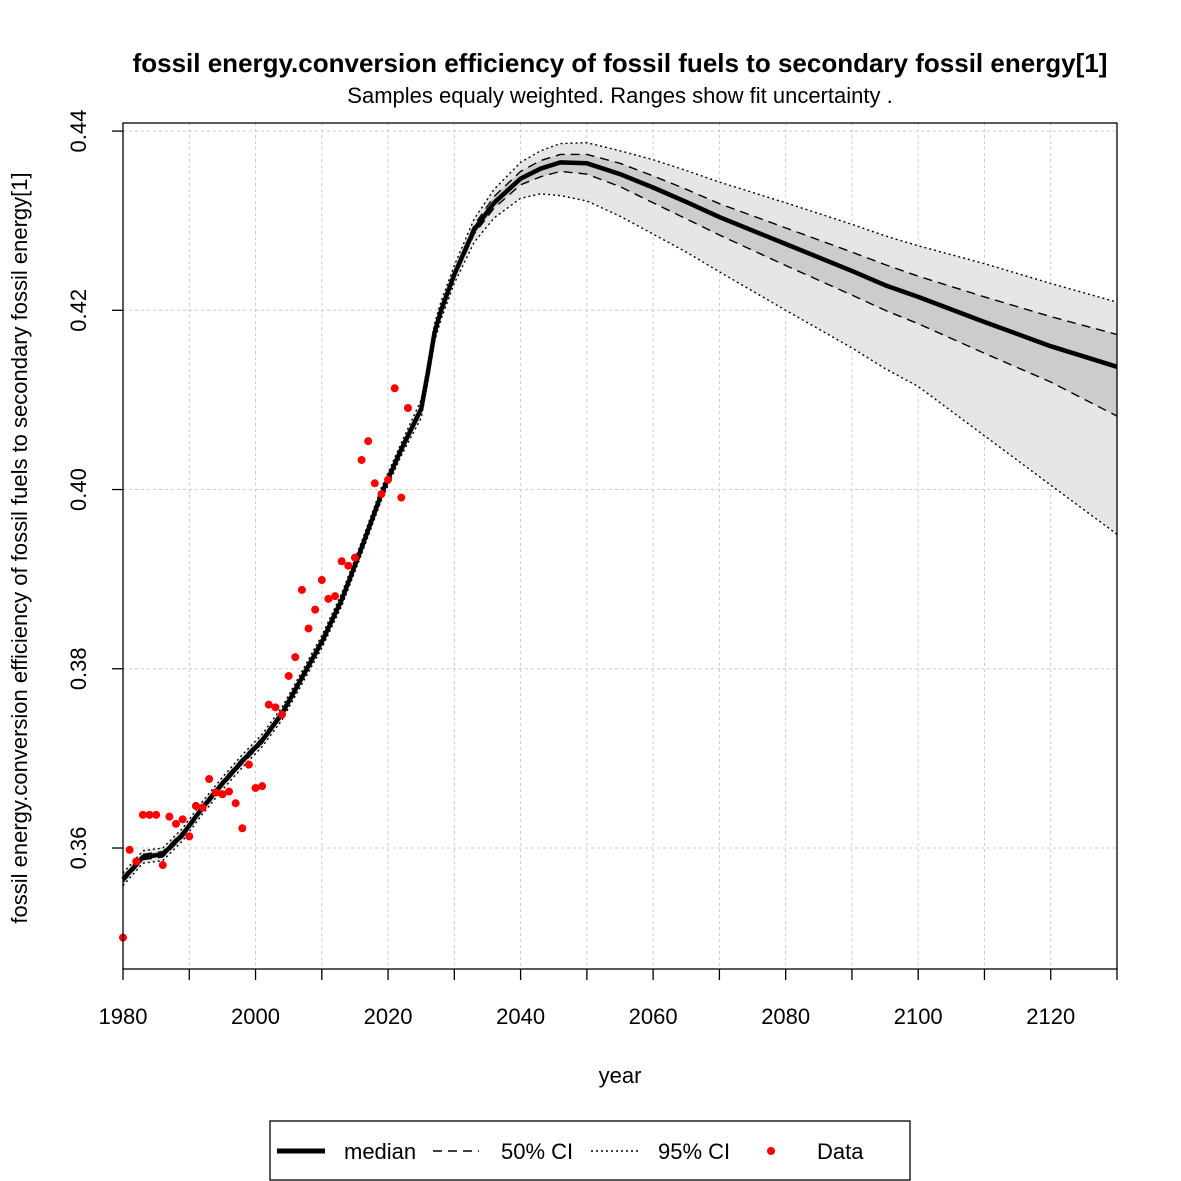 The image size is (1181, 1181). Describe the element at coordinates (94, 490) in the screenshot. I see `y-axis: 0.36 0.38 0.40 0.42 0.44` at that location.